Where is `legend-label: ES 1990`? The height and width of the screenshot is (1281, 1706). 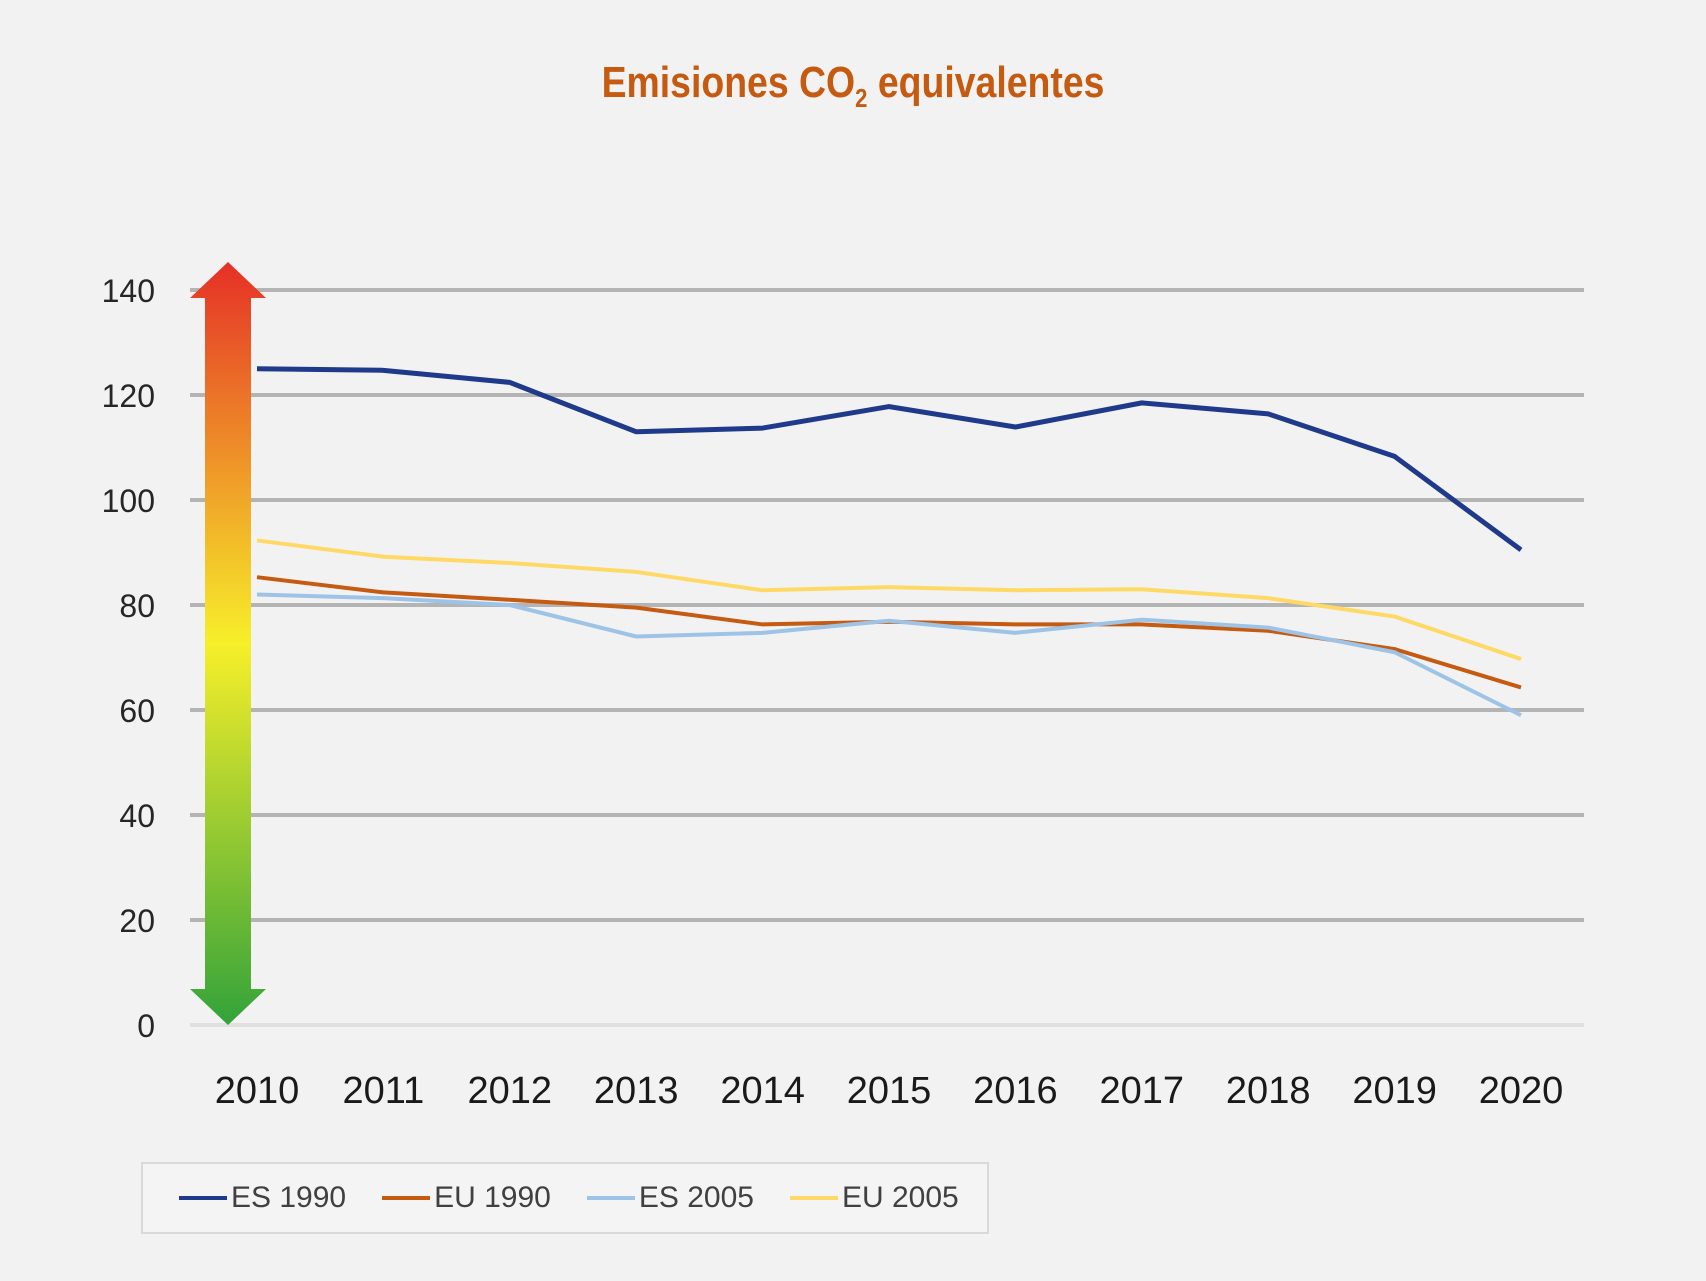
legend-label: ES 1990 is located at coordinates (289, 1197).